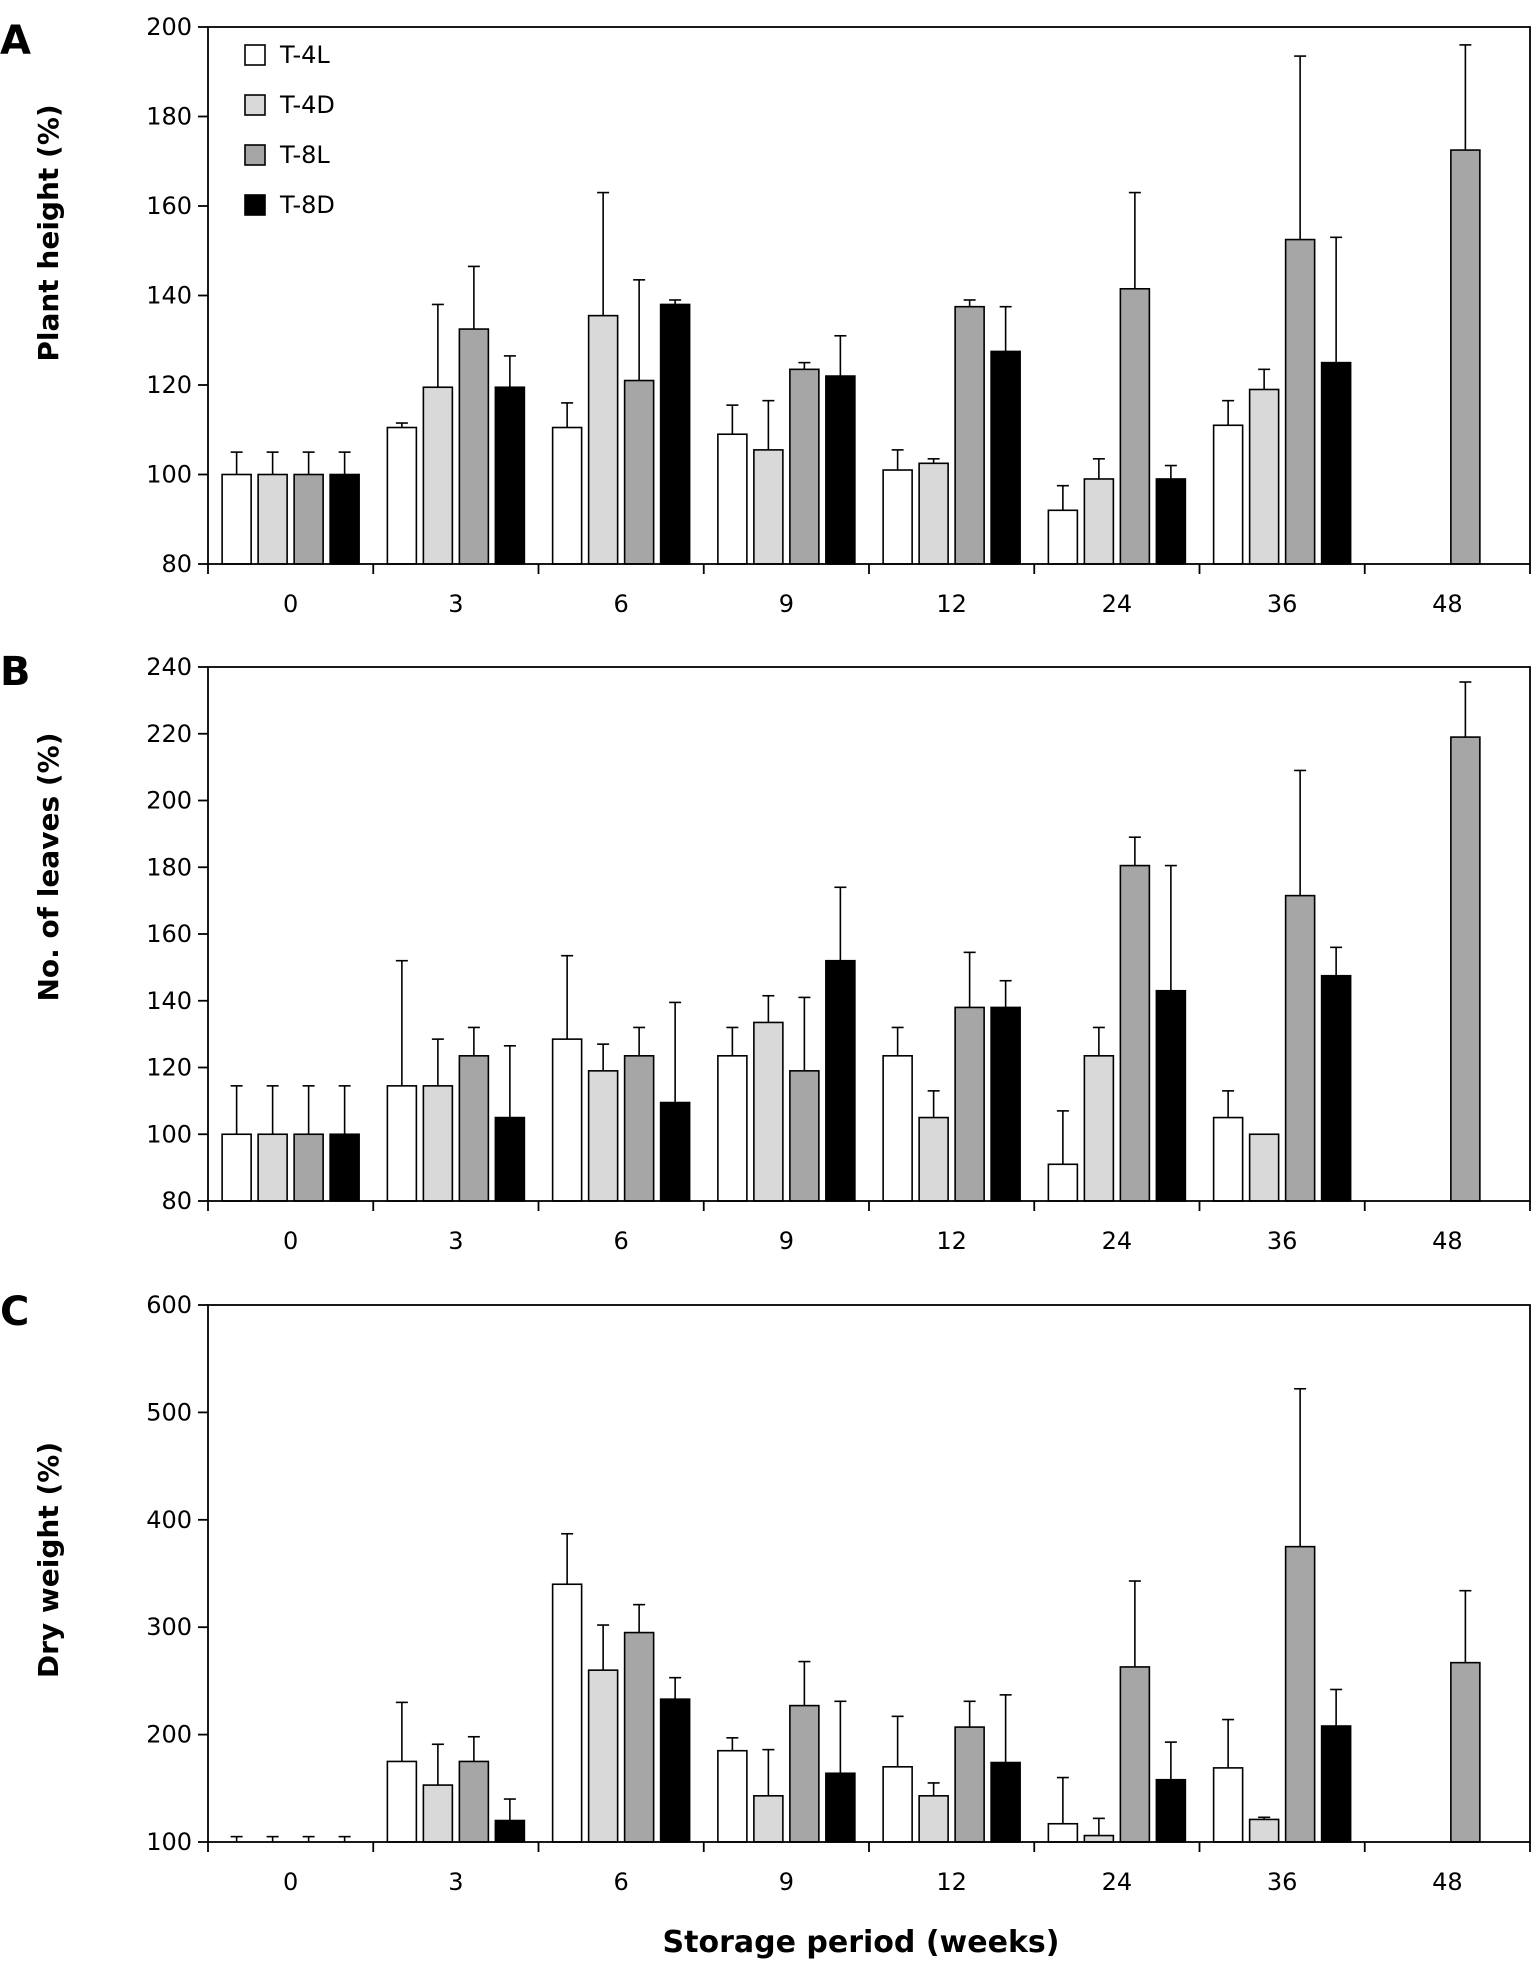  What do you see at coordinates (48, 866) in the screenshot?
I see `y-axis-label-b: No. of leaves (%)` at bounding box center [48, 866].